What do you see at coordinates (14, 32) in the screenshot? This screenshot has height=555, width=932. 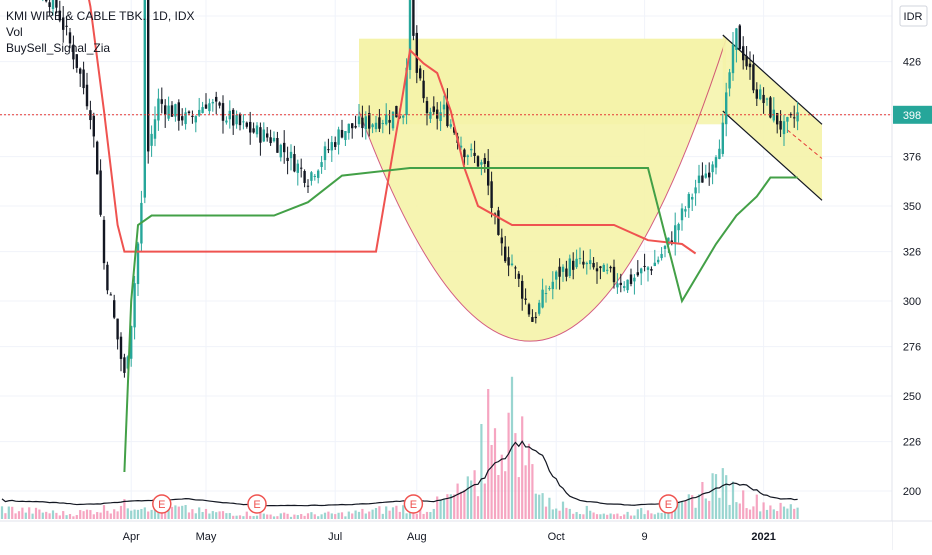 I see `legend-volume: Vol` at bounding box center [14, 32].